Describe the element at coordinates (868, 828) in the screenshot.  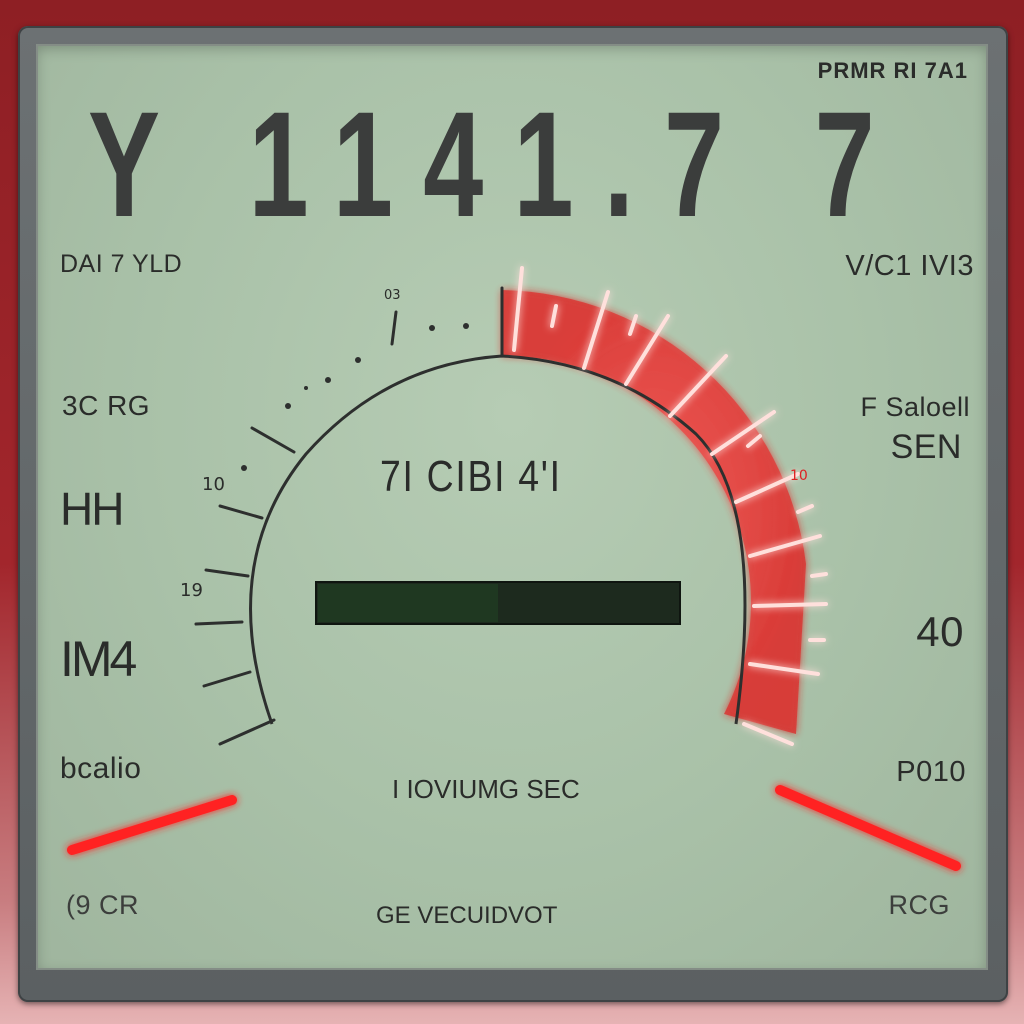
I see `right-red-needle` at that location.